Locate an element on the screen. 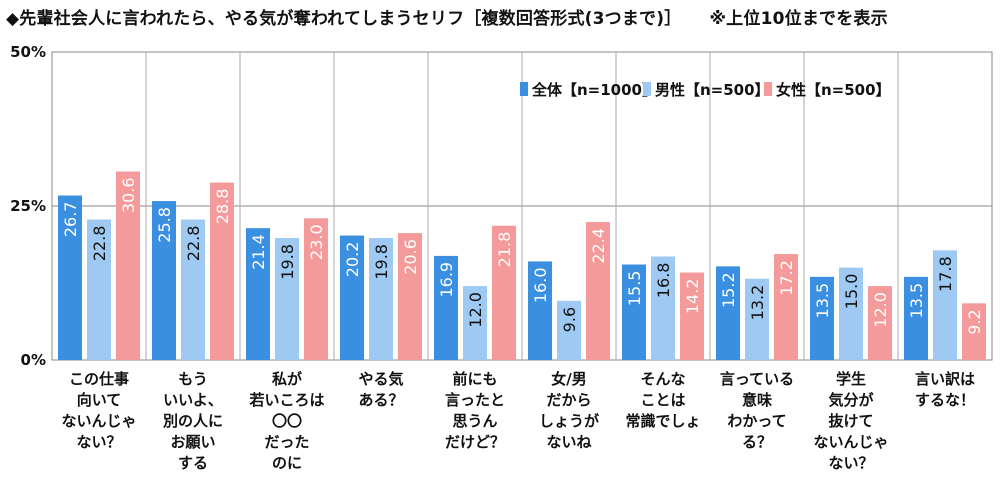 The image size is (1000, 493). category-label: する is located at coordinates (193, 463).